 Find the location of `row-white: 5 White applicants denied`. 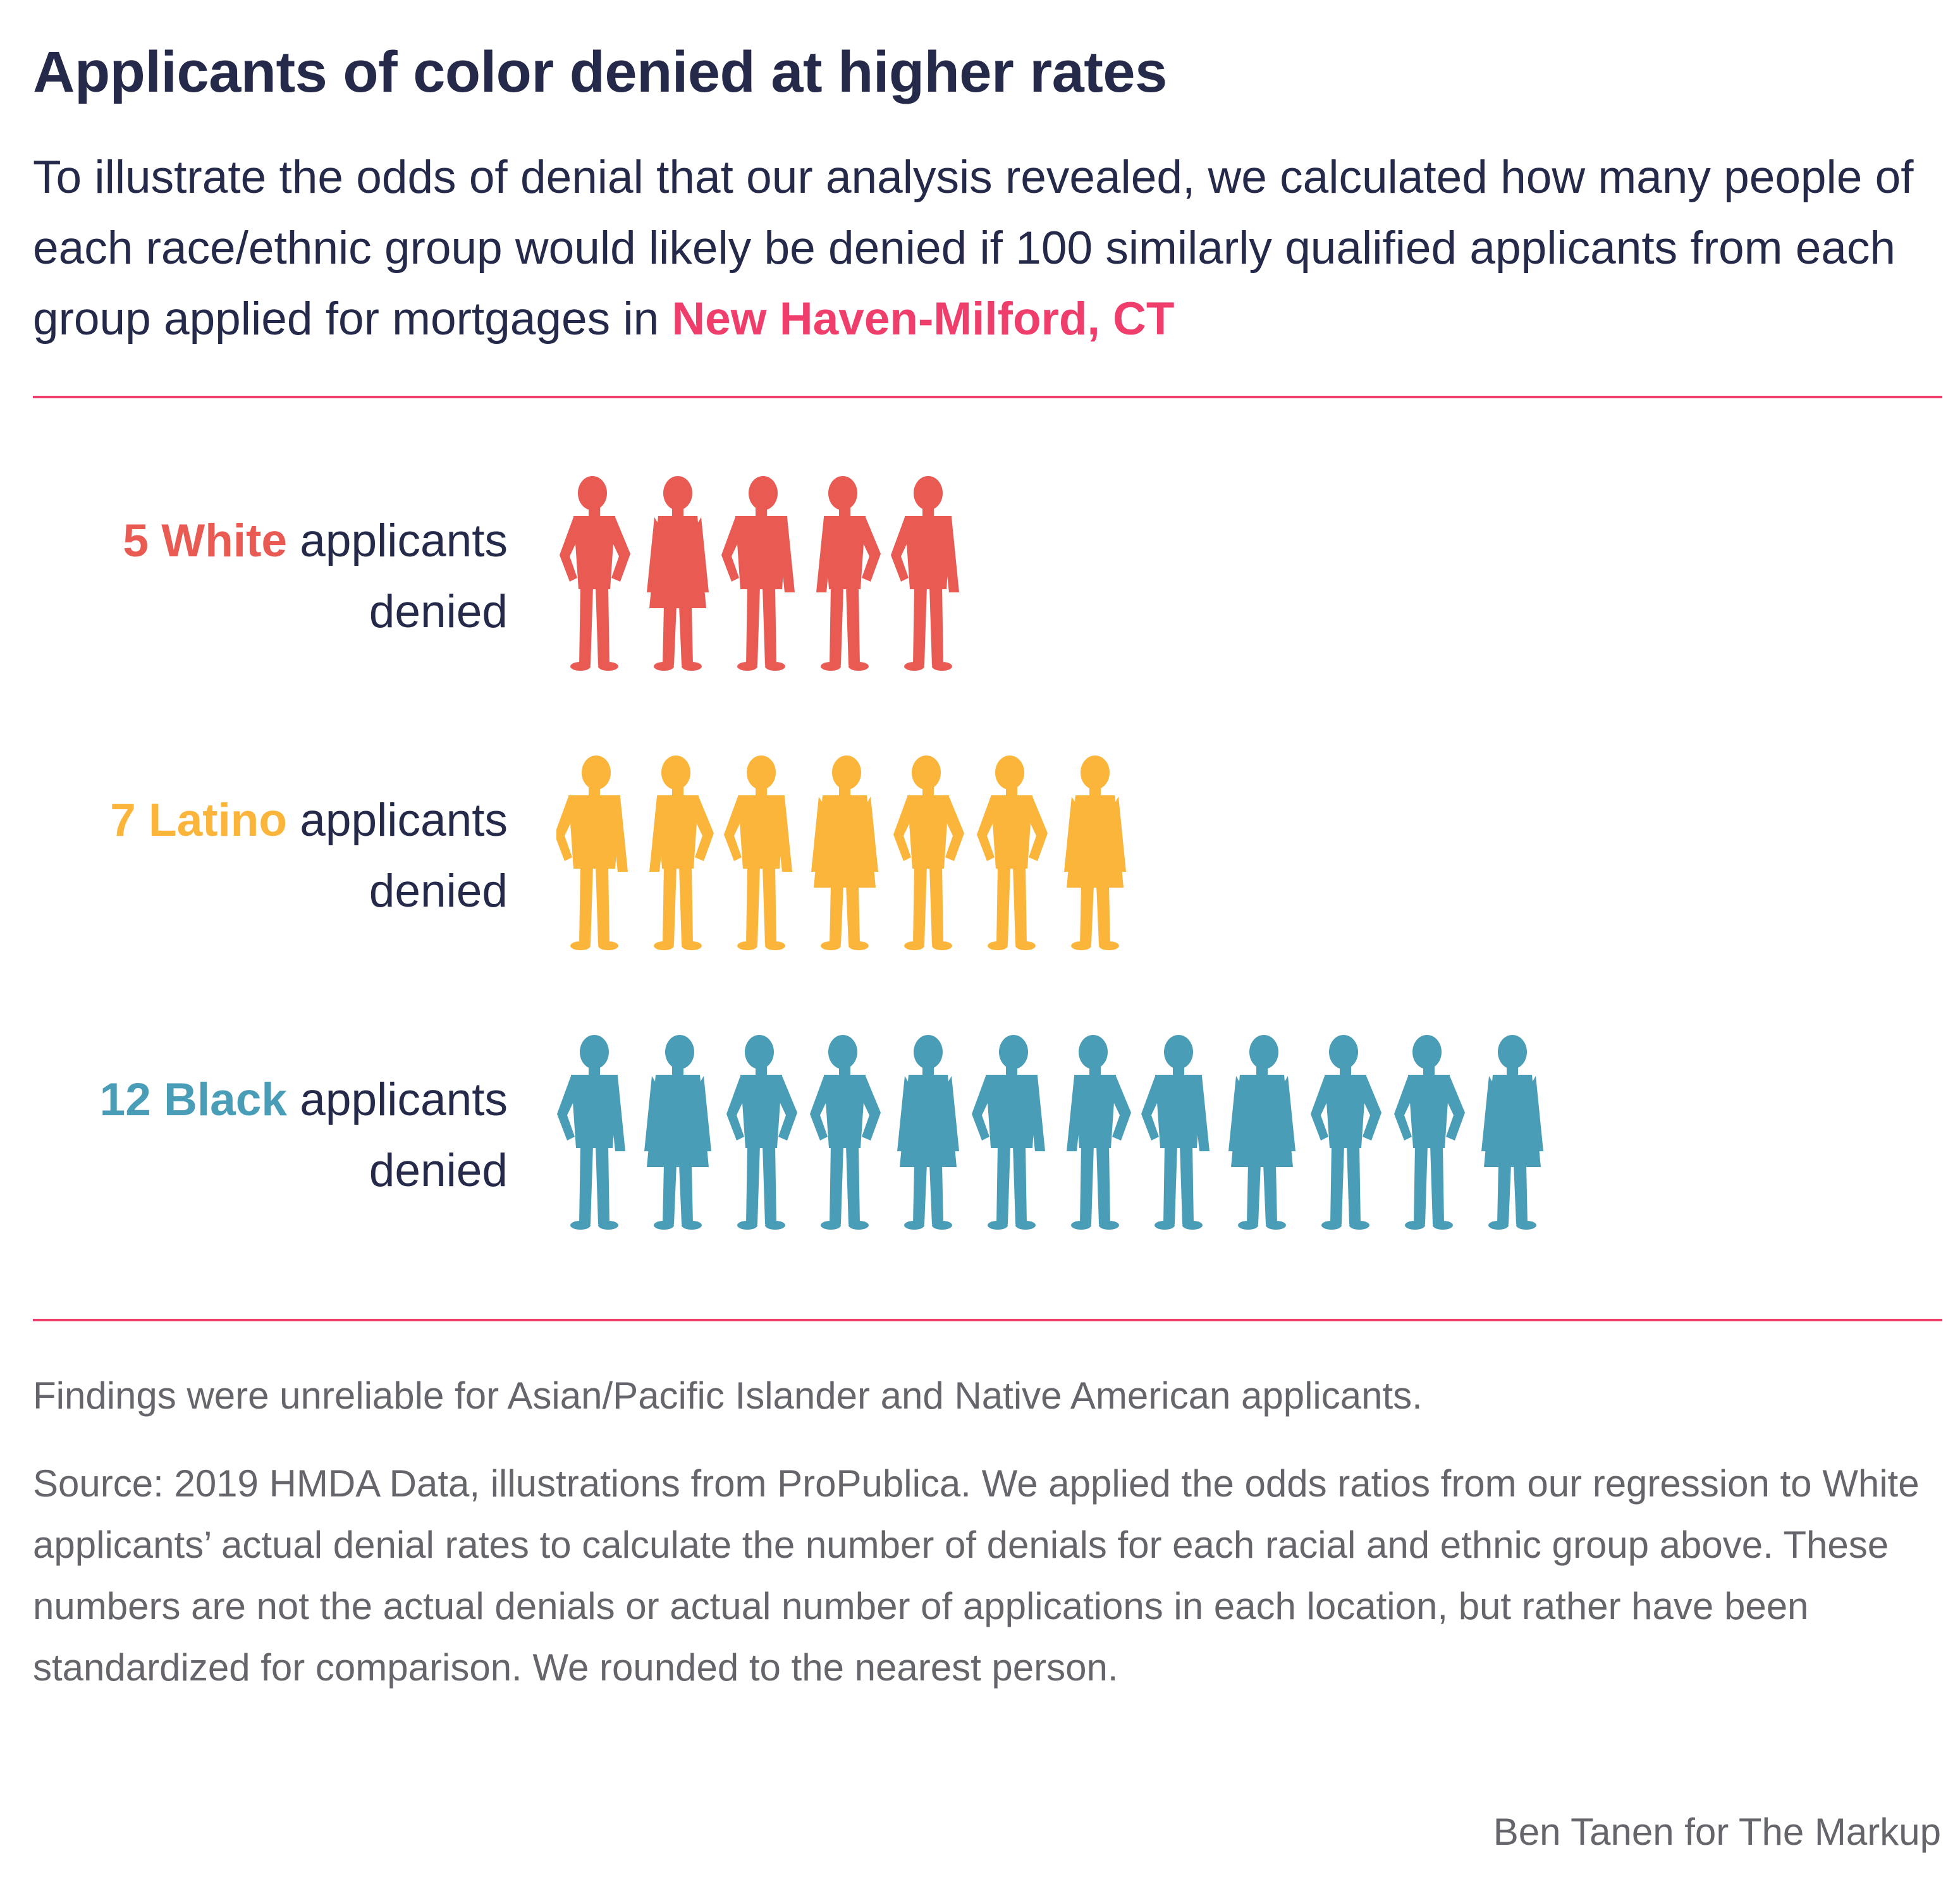

row-white: 5 White applicants denied is located at coordinates (980, 575).